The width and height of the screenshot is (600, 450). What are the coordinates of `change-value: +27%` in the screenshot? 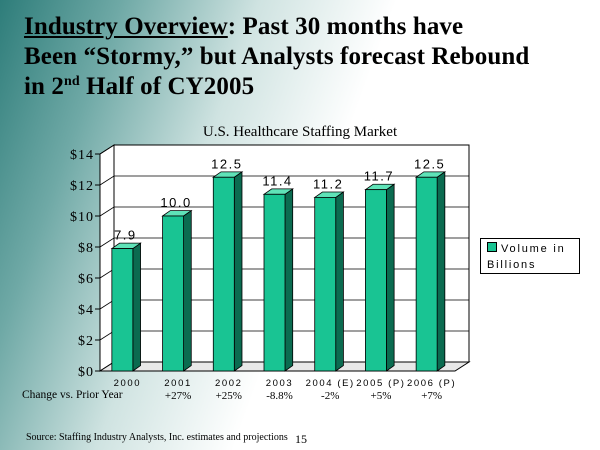 It's located at (178, 396).